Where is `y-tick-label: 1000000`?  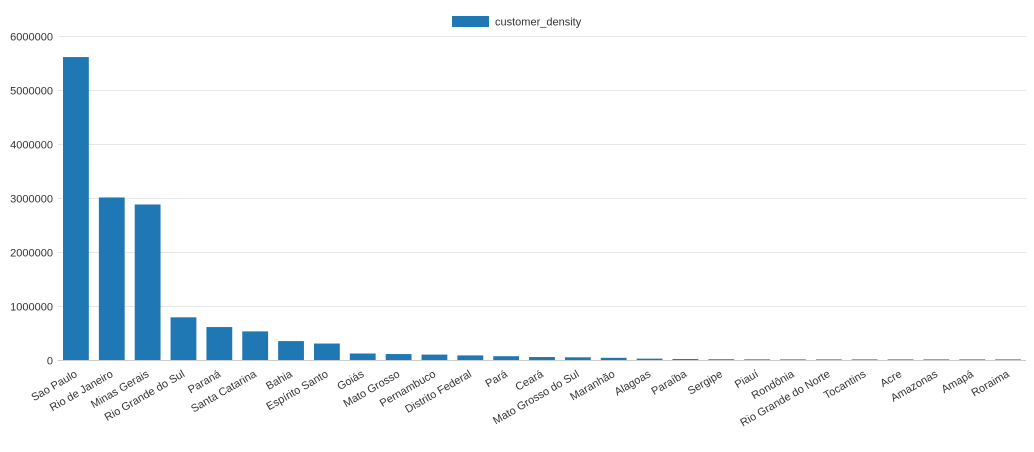 y-tick-label: 1000000 is located at coordinates (31, 308).